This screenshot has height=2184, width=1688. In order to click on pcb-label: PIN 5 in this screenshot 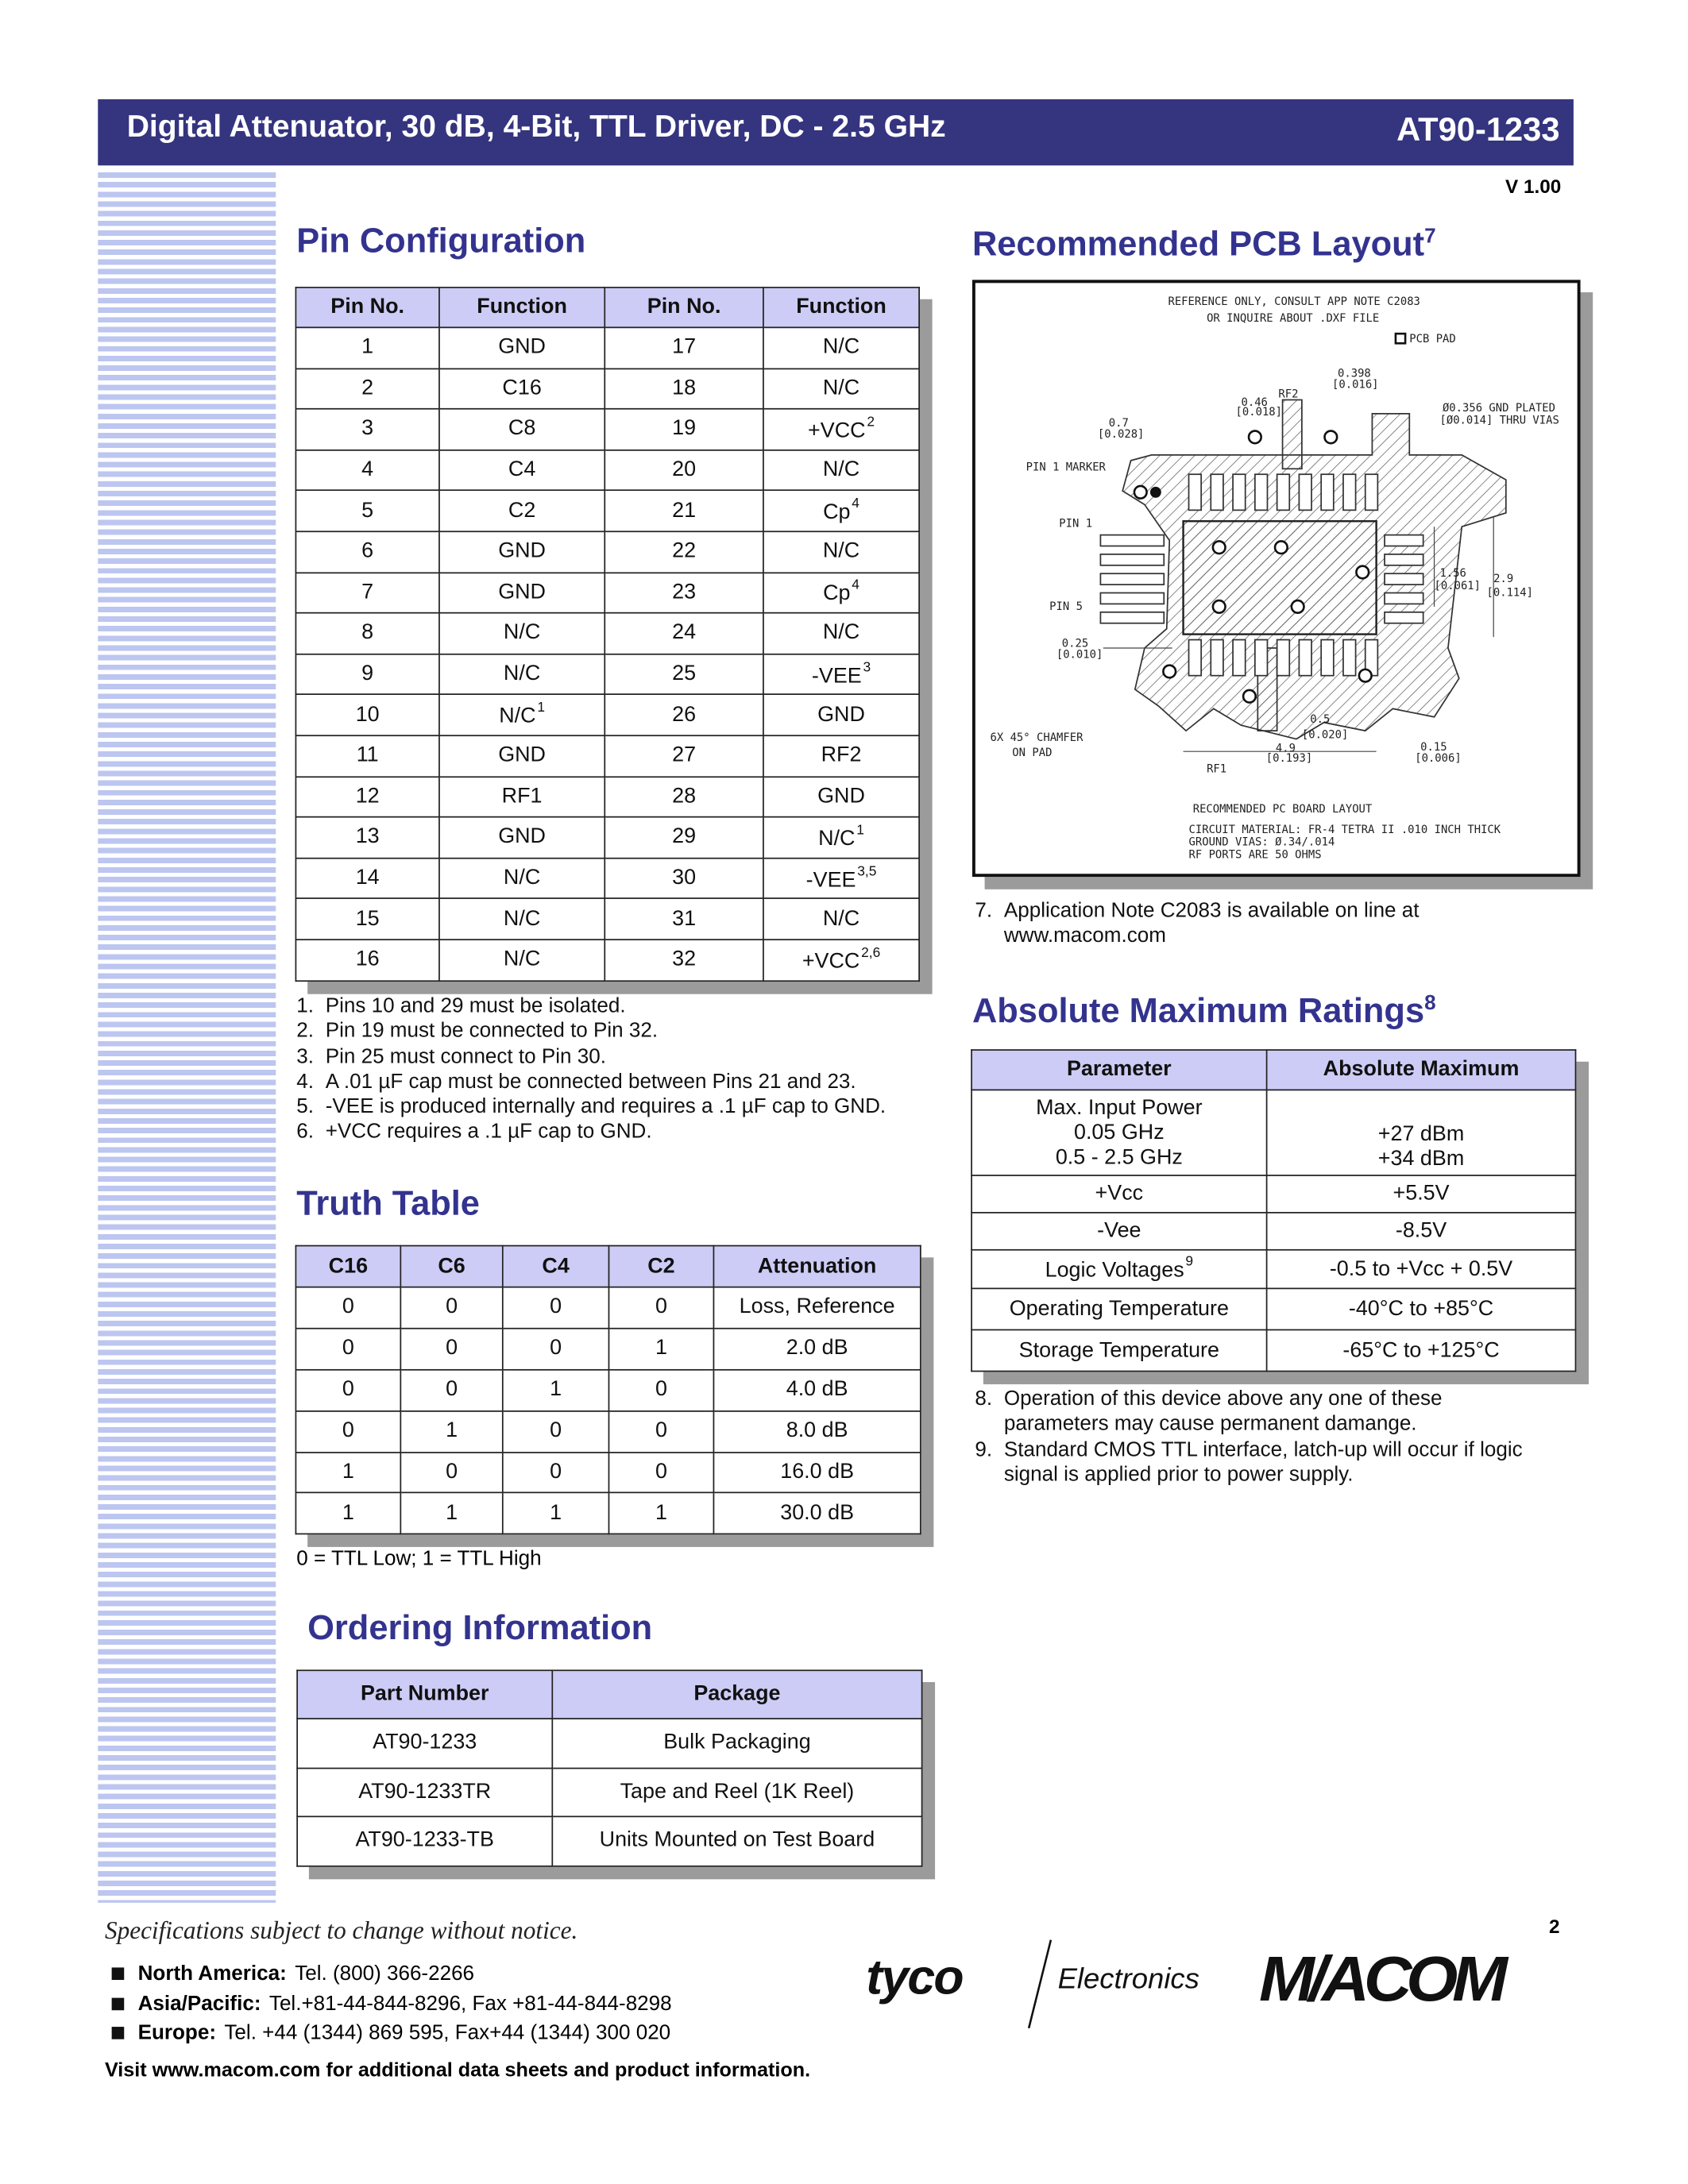, I will do `click(1066, 606)`.